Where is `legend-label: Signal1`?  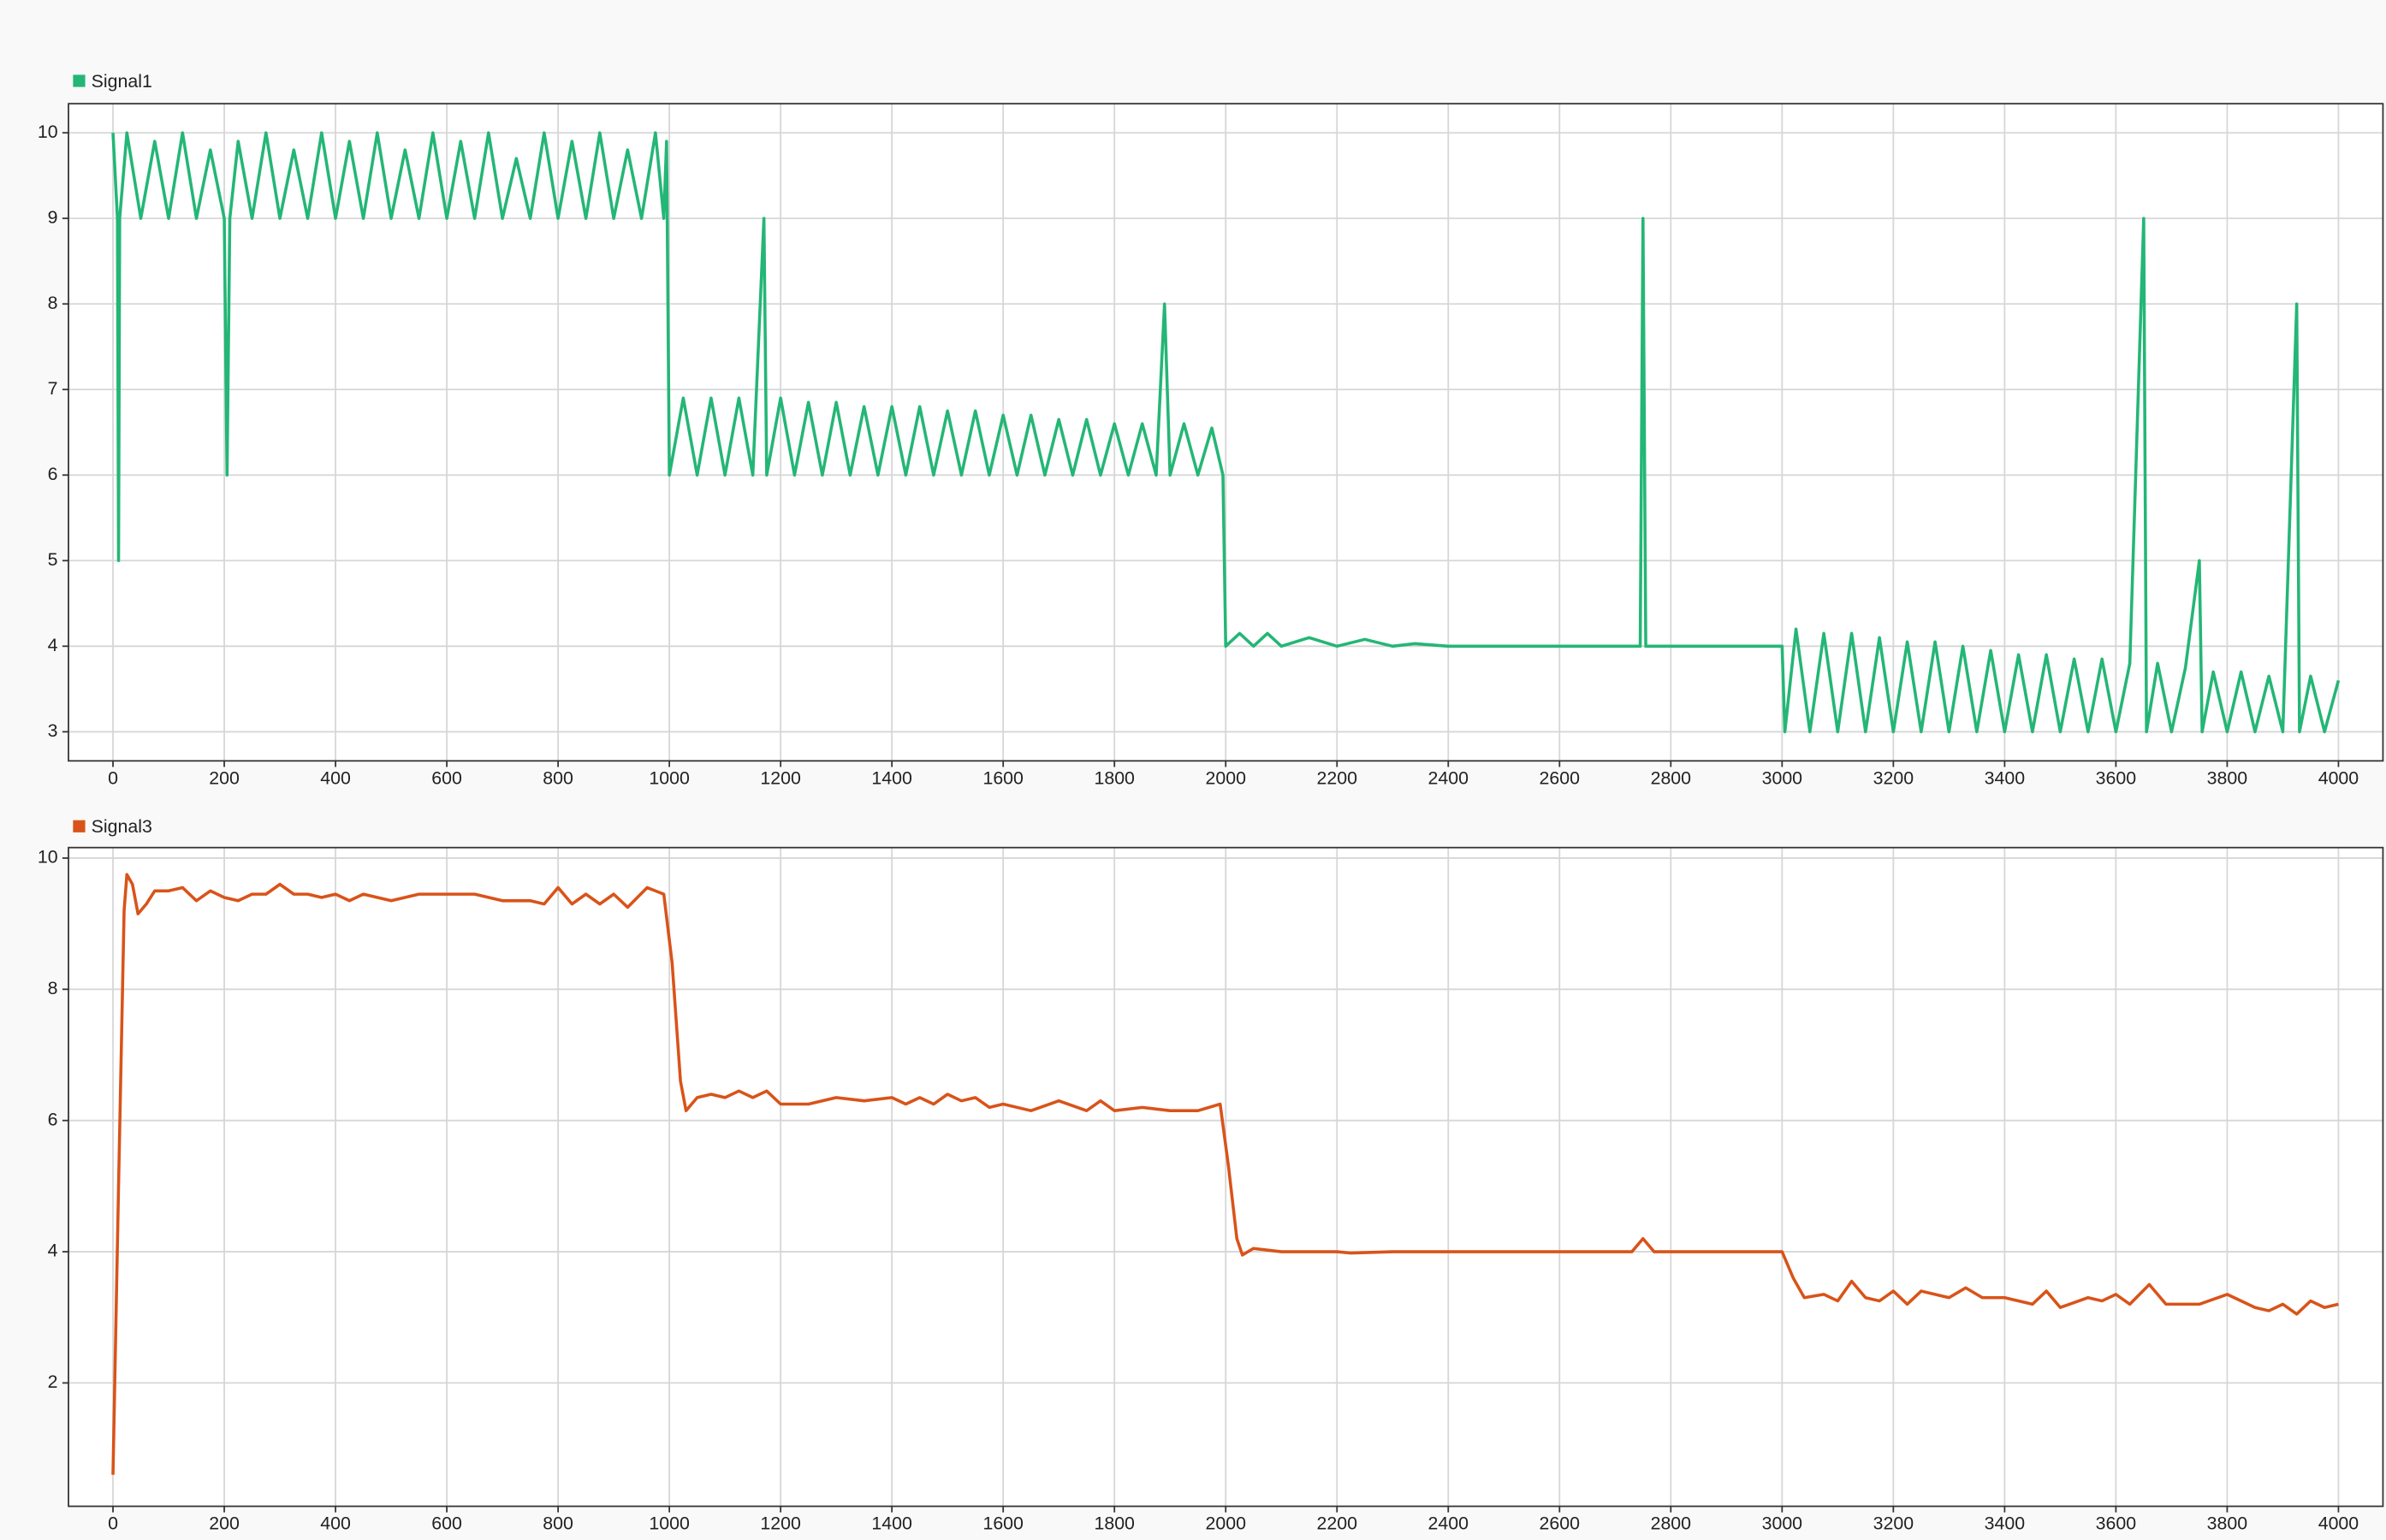 legend-label: Signal1 is located at coordinates (122, 81).